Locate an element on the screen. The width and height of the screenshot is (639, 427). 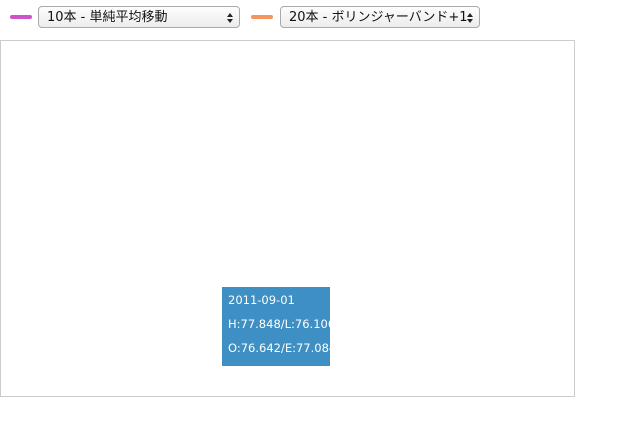
tooltip-date: 2011-09-01 is located at coordinates (261, 300).